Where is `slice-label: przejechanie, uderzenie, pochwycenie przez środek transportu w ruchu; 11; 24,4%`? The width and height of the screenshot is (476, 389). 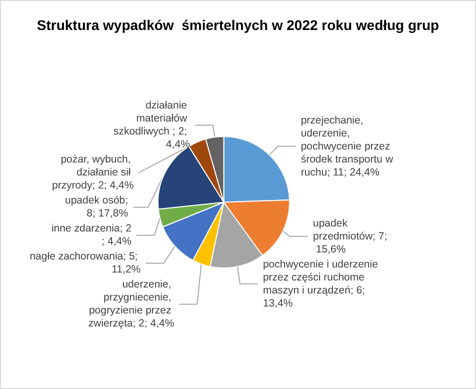
slice-label: przejechanie, uderzenie, pochwycenie przez środek transportu w ruchu; 11; 24,4% is located at coordinates (348, 146).